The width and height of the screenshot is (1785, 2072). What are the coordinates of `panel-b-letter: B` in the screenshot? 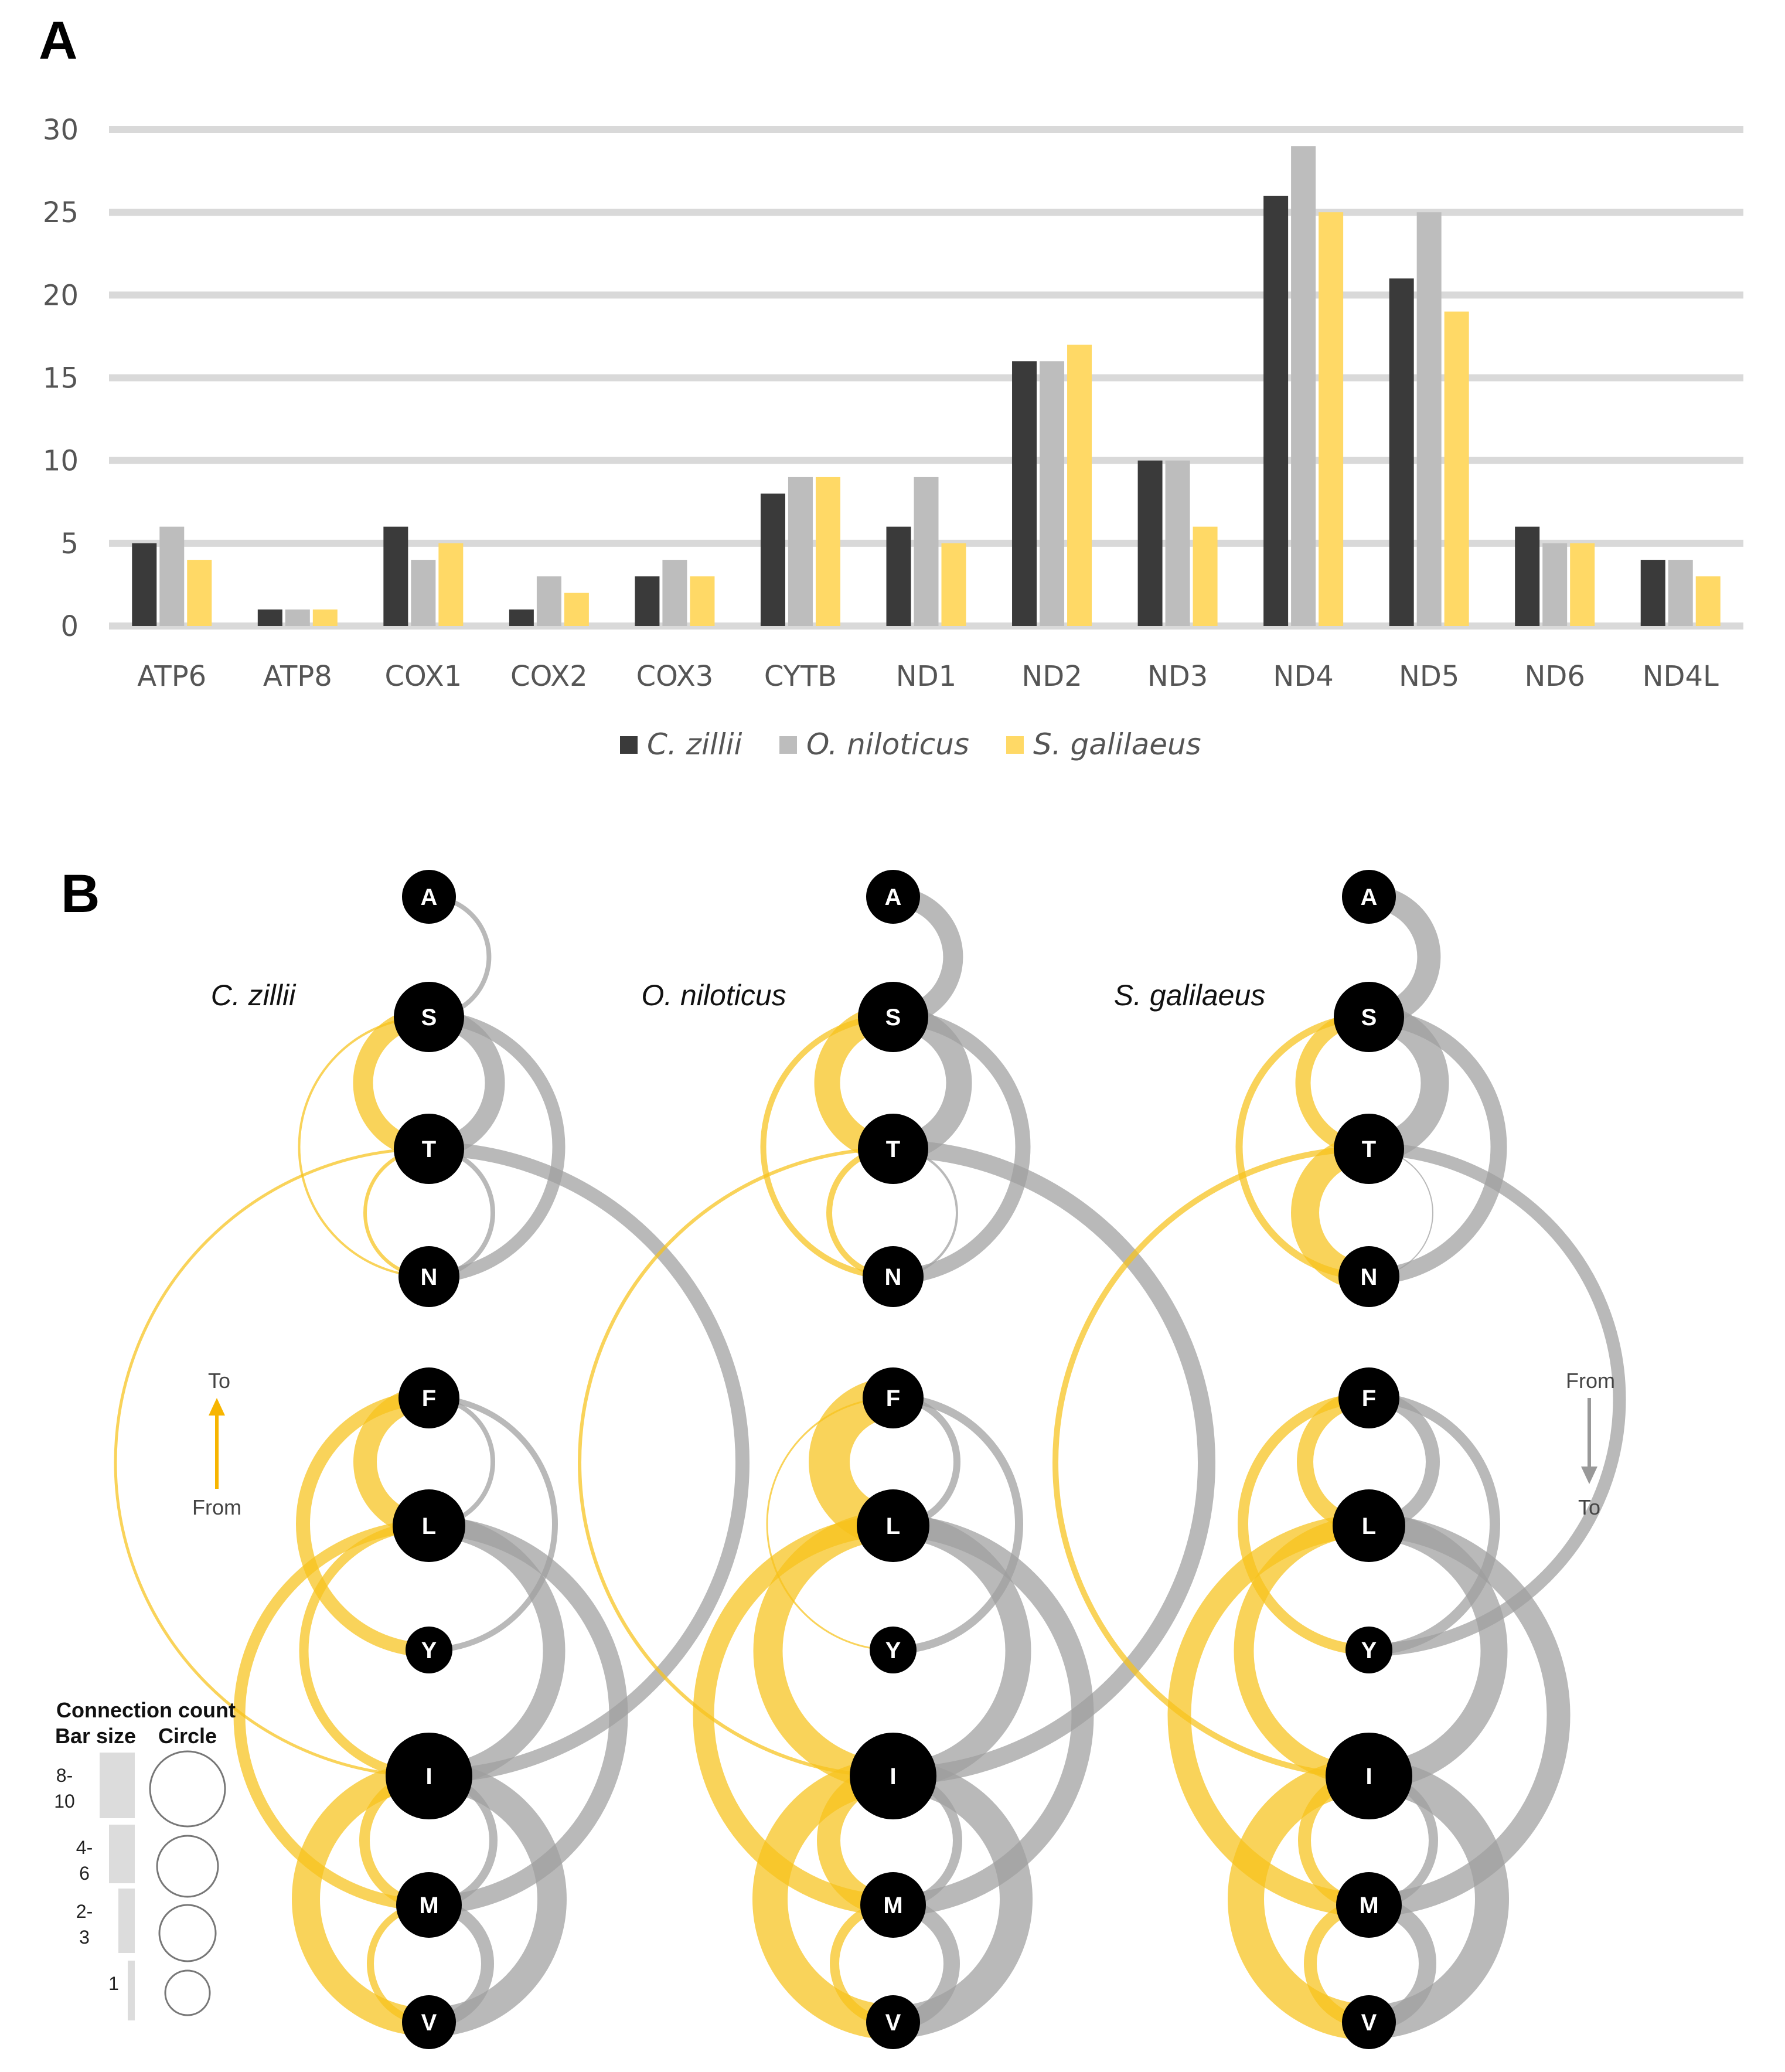 It's located at (80, 894).